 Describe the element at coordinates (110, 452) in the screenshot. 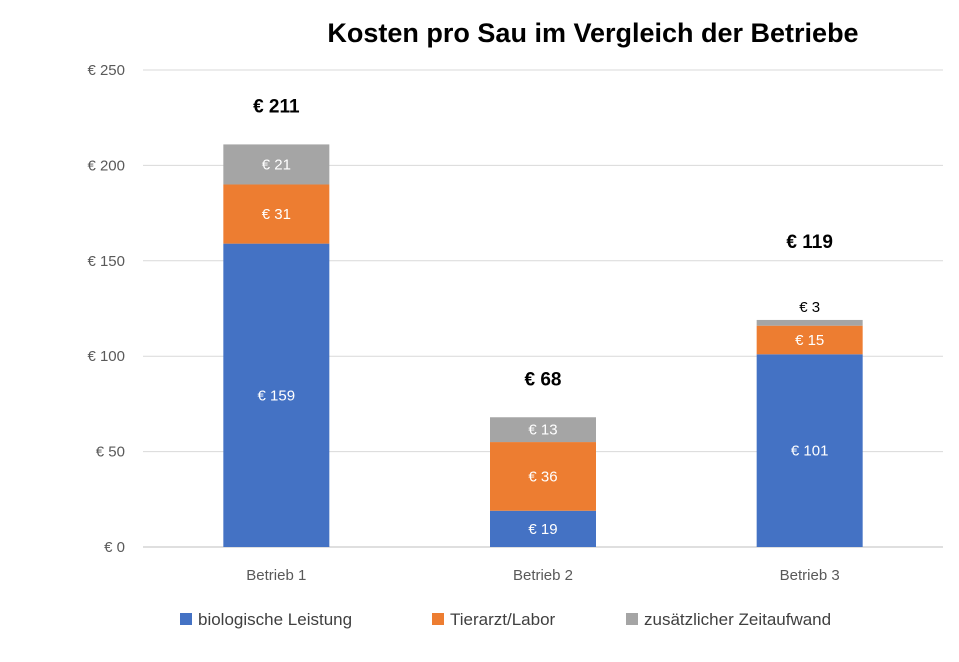

I see `y-tick-label: € 50` at that location.